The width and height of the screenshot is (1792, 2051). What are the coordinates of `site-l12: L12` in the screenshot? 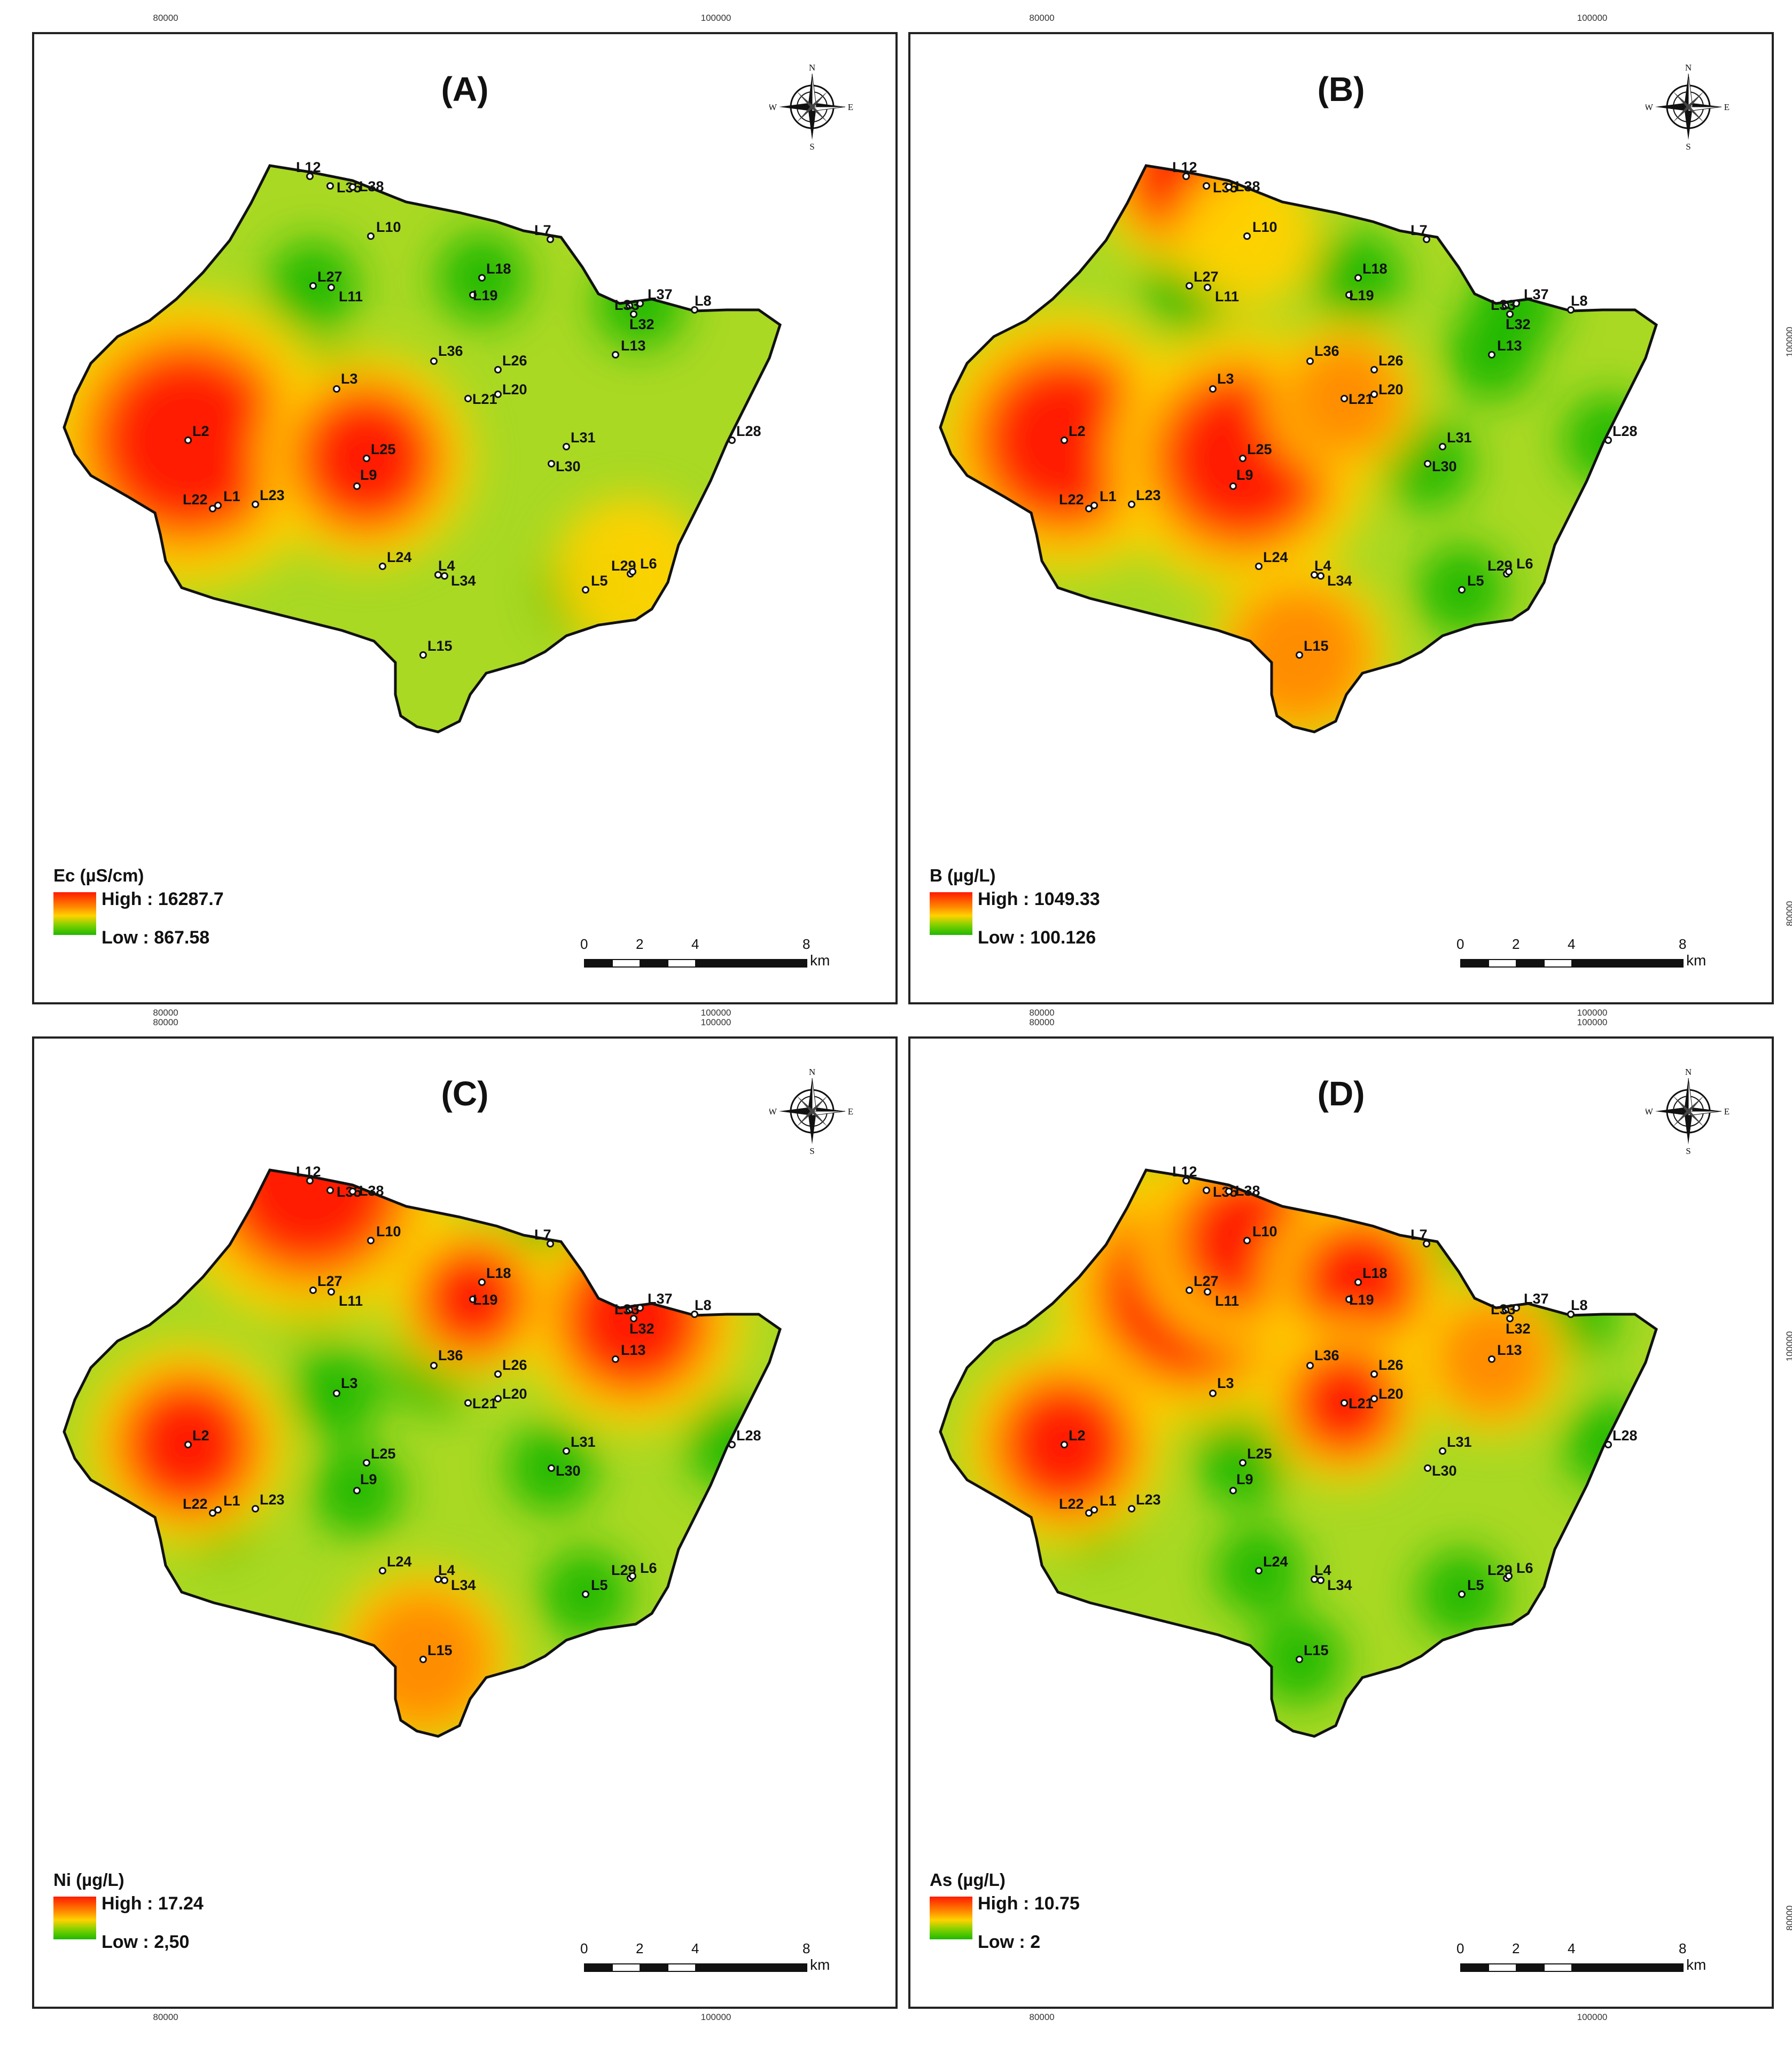 It's located at (1184, 1174).